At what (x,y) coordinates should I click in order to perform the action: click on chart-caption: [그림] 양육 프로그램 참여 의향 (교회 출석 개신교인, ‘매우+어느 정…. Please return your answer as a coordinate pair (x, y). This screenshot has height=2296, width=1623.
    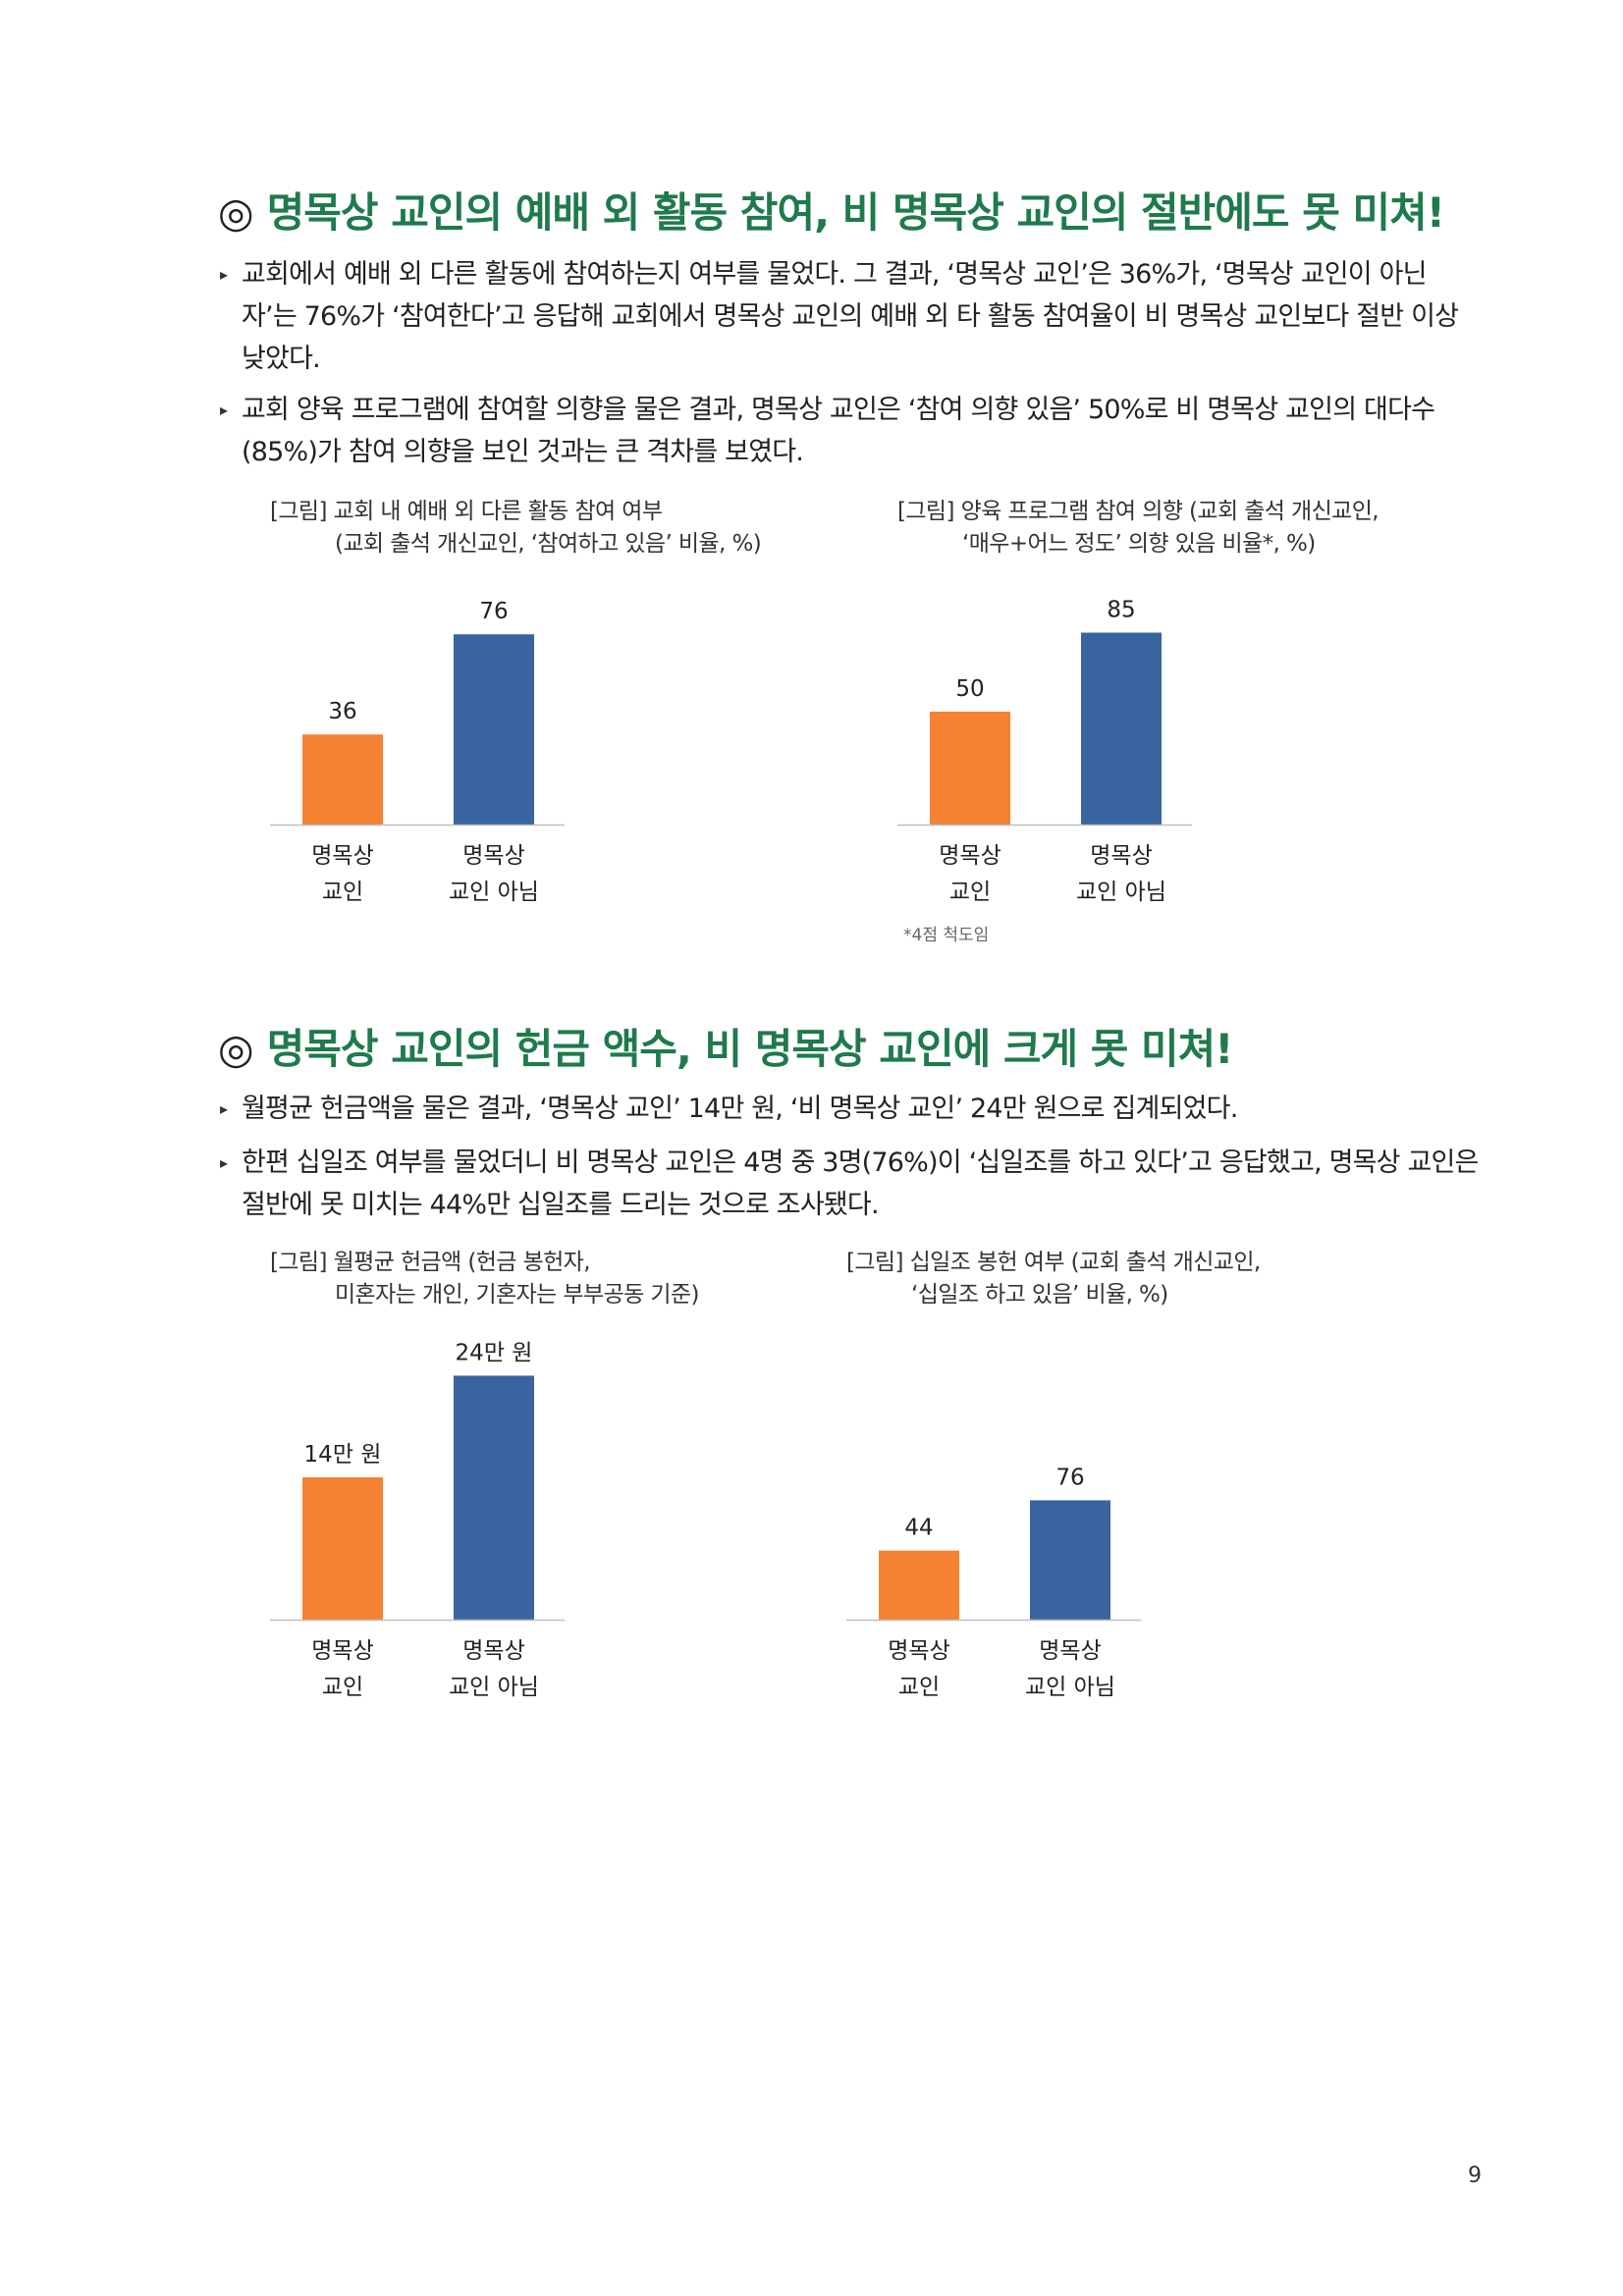
    Looking at the image, I should click on (1138, 528).